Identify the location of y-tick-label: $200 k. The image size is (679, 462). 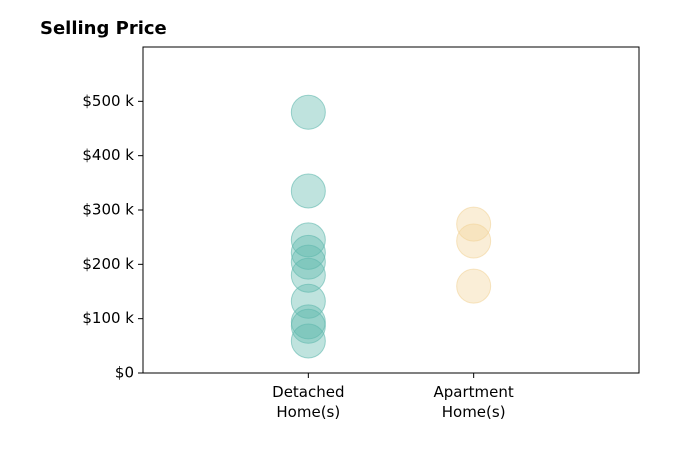
(108, 264).